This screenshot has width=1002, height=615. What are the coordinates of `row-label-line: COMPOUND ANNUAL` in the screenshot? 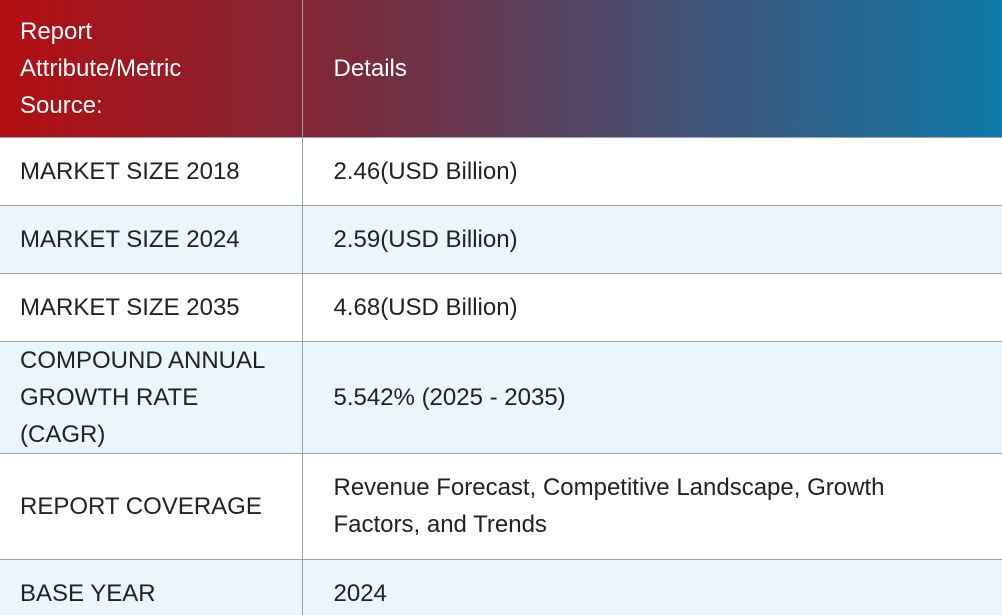 It's located at (143, 360).